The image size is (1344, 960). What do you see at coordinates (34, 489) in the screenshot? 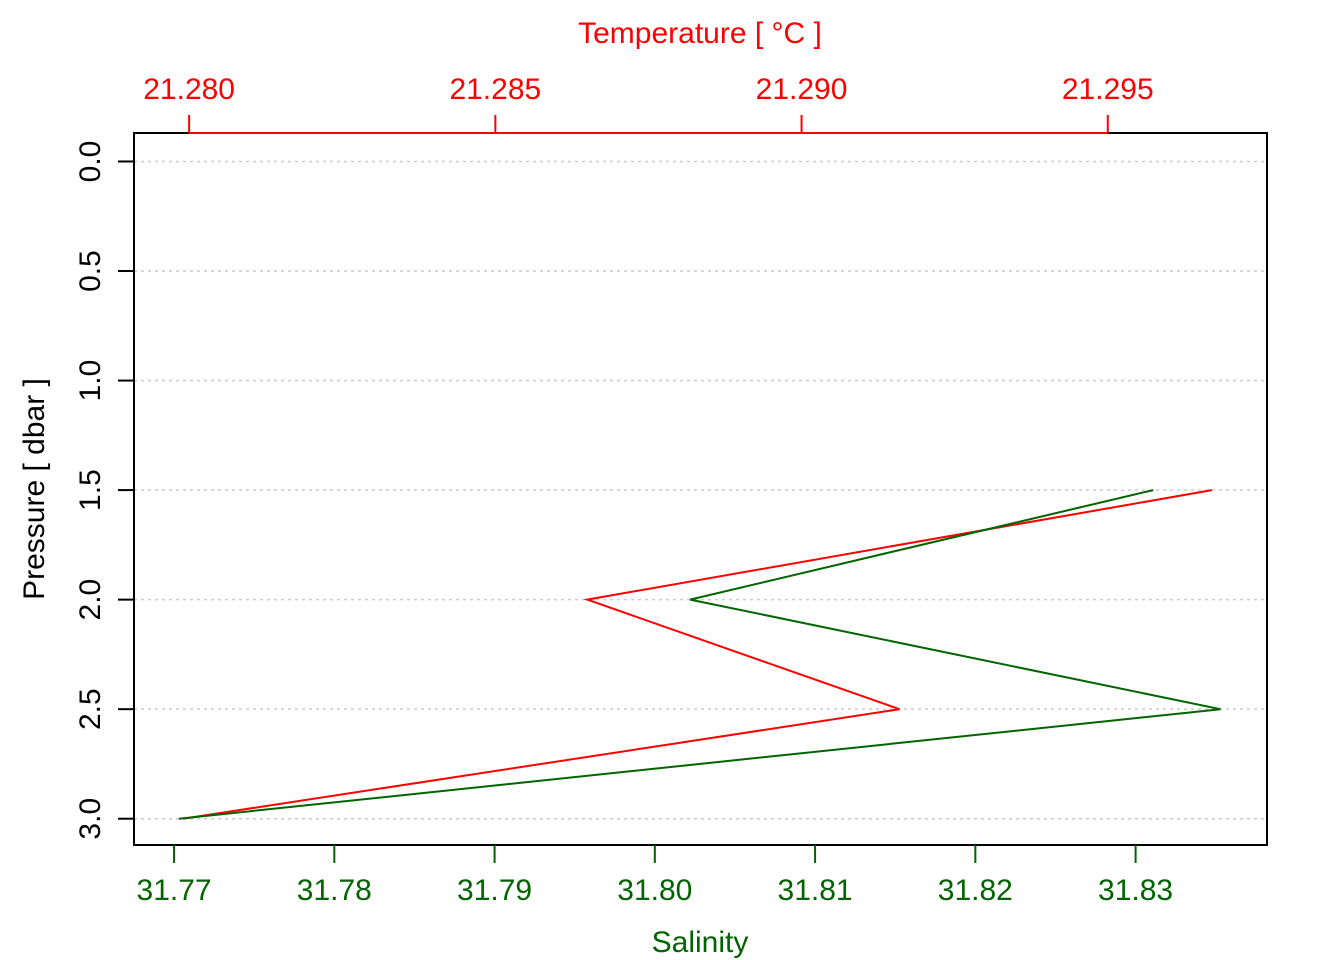
I see `pressure-axis-title: Pressure [ dbar ]` at bounding box center [34, 489].